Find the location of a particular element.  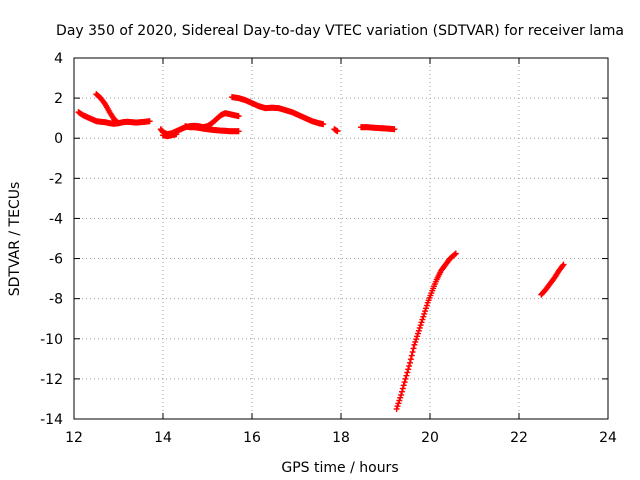

y-tick-label: -8 is located at coordinates (56, 300).